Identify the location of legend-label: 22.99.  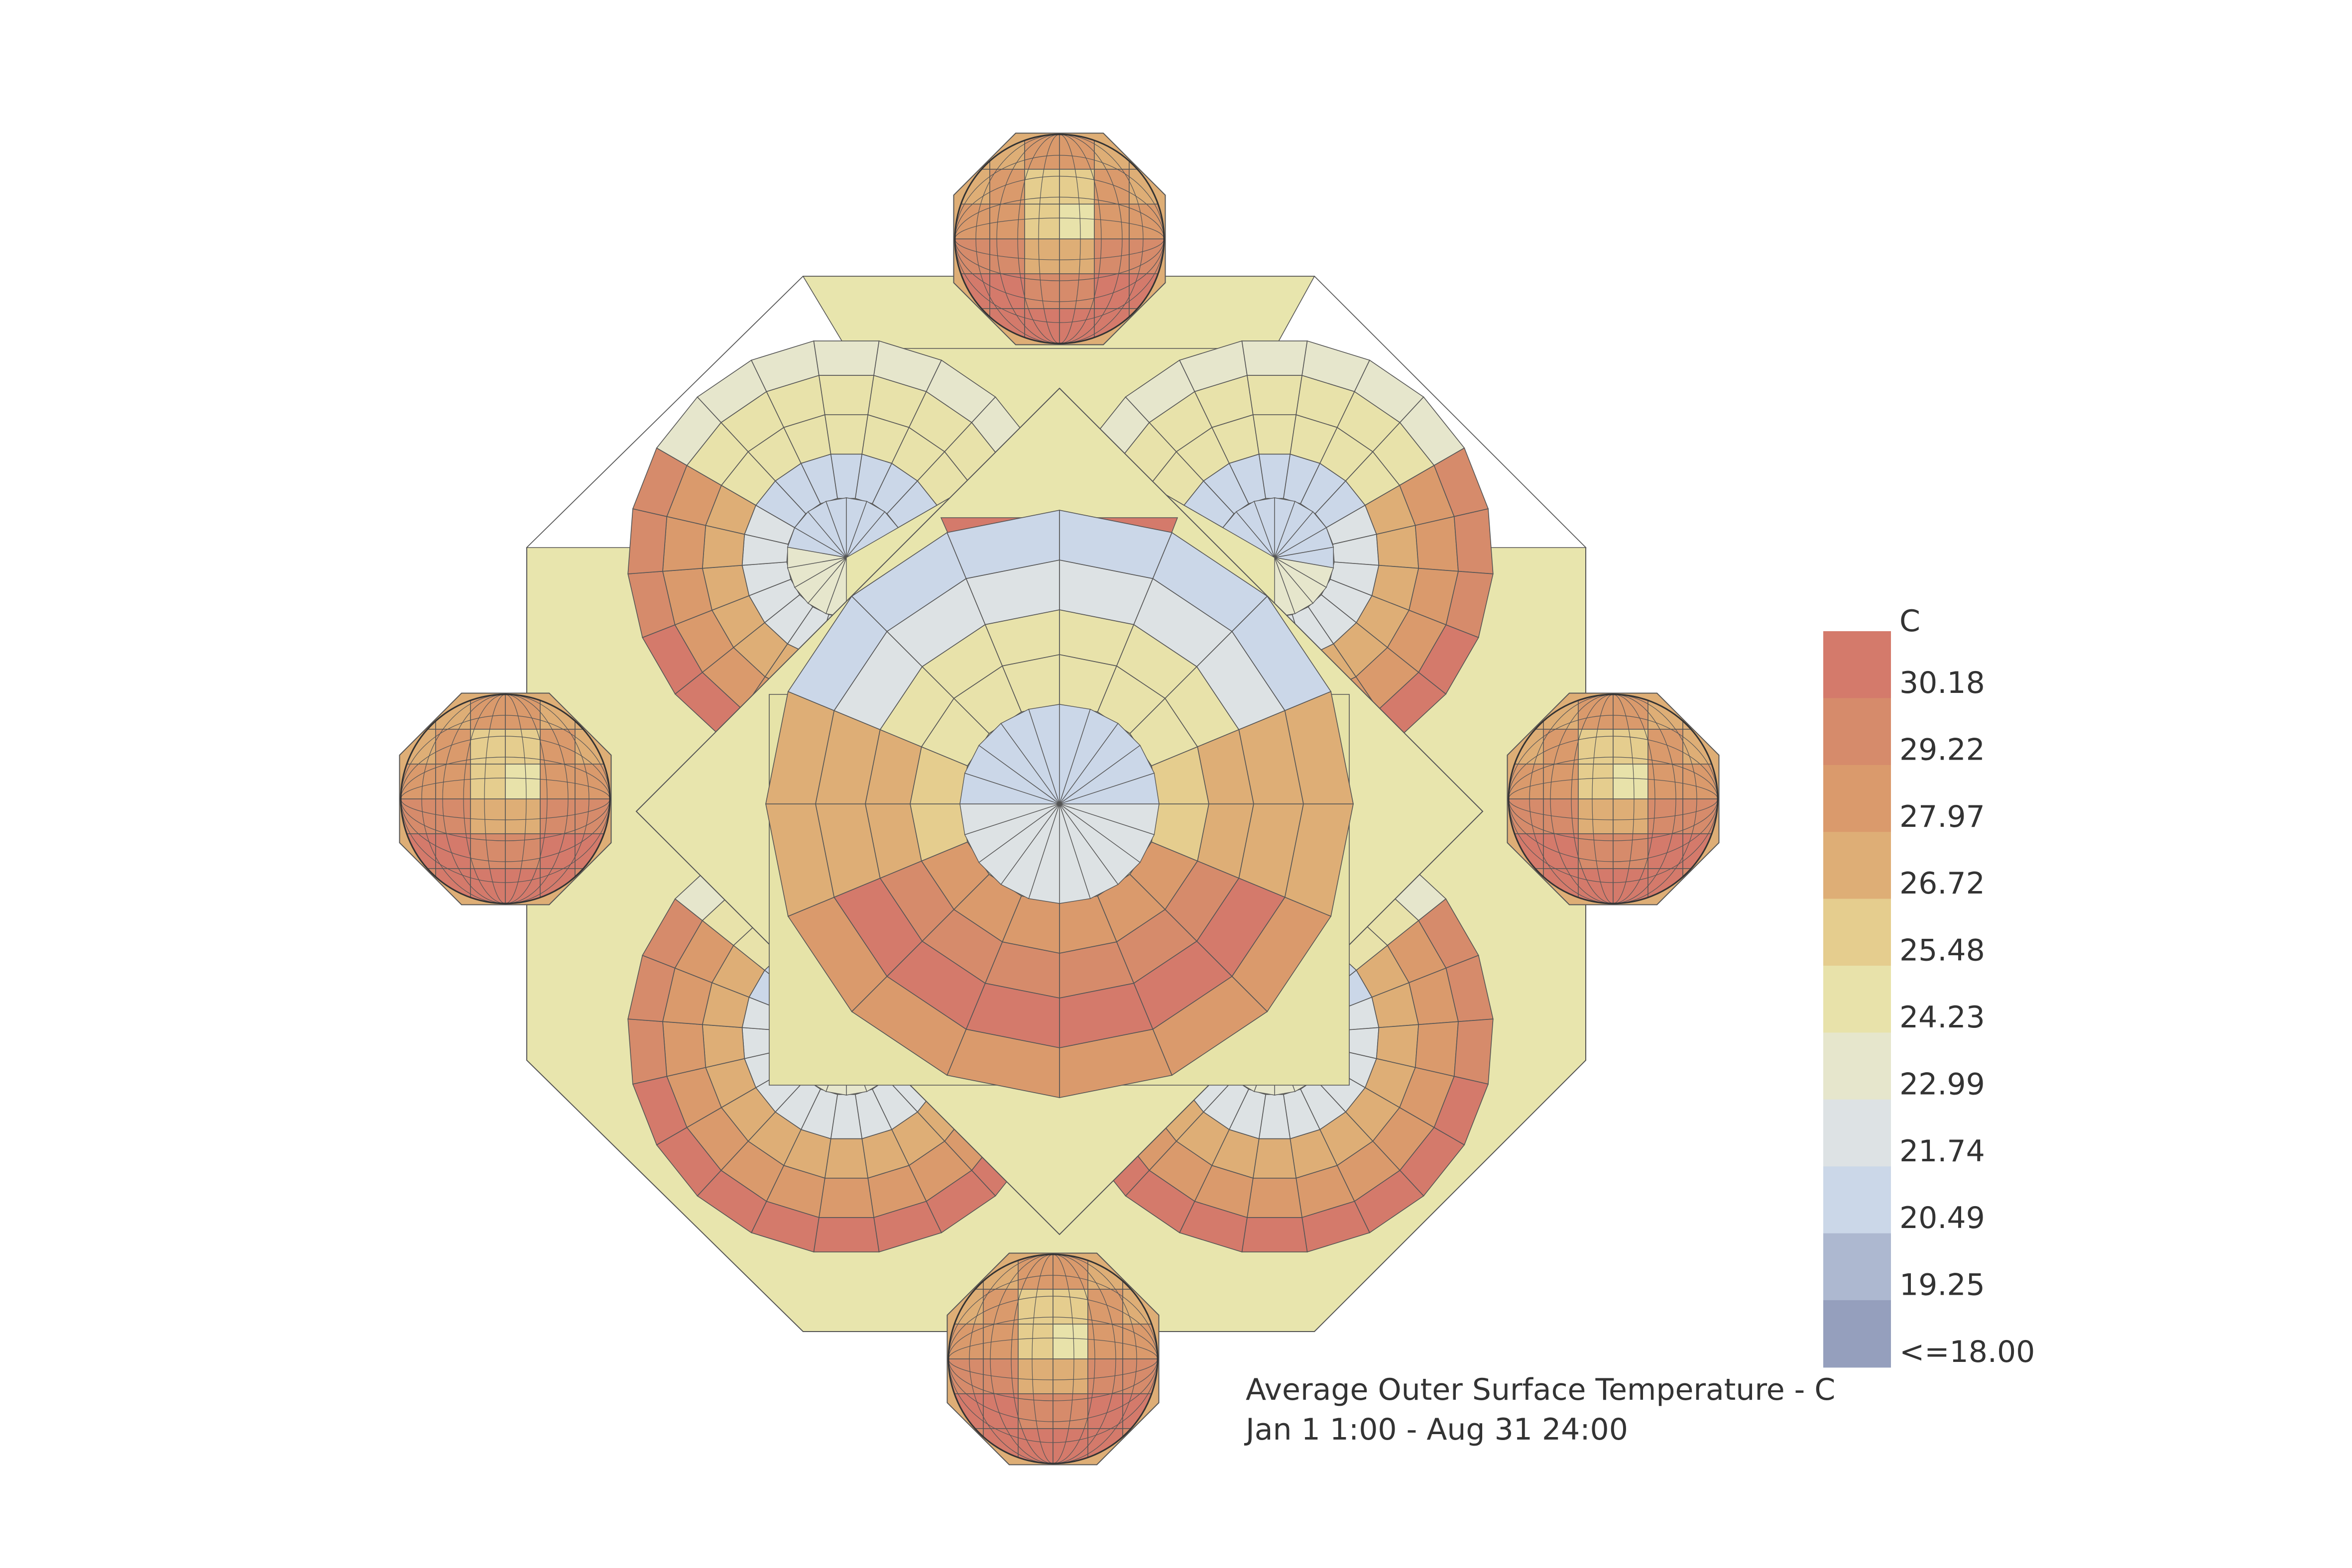
(1942, 1084).